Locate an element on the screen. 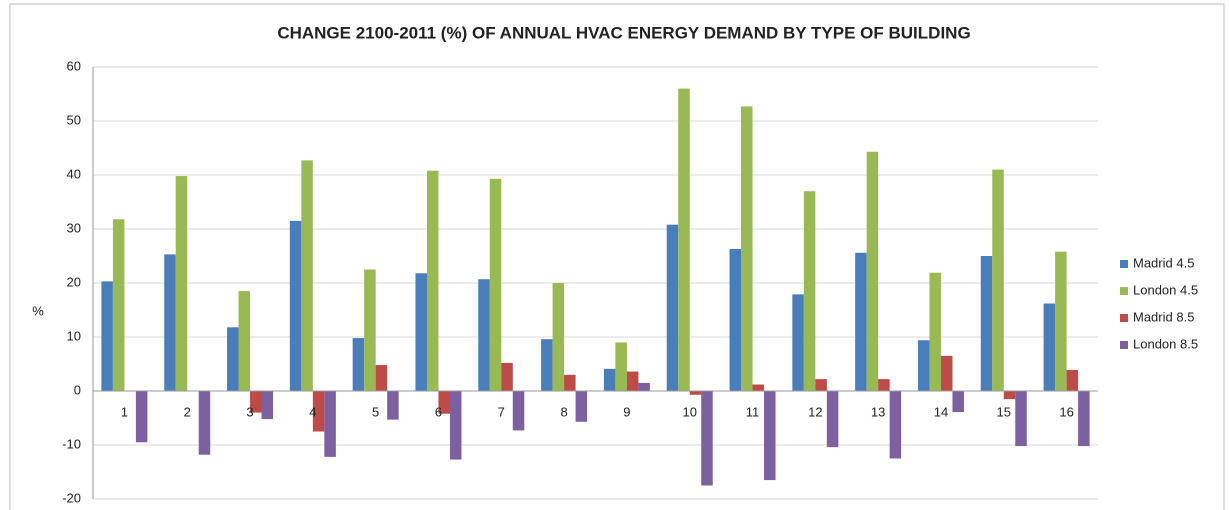 This screenshot has width=1229, height=510. x-tick-label: 11 is located at coordinates (753, 411).